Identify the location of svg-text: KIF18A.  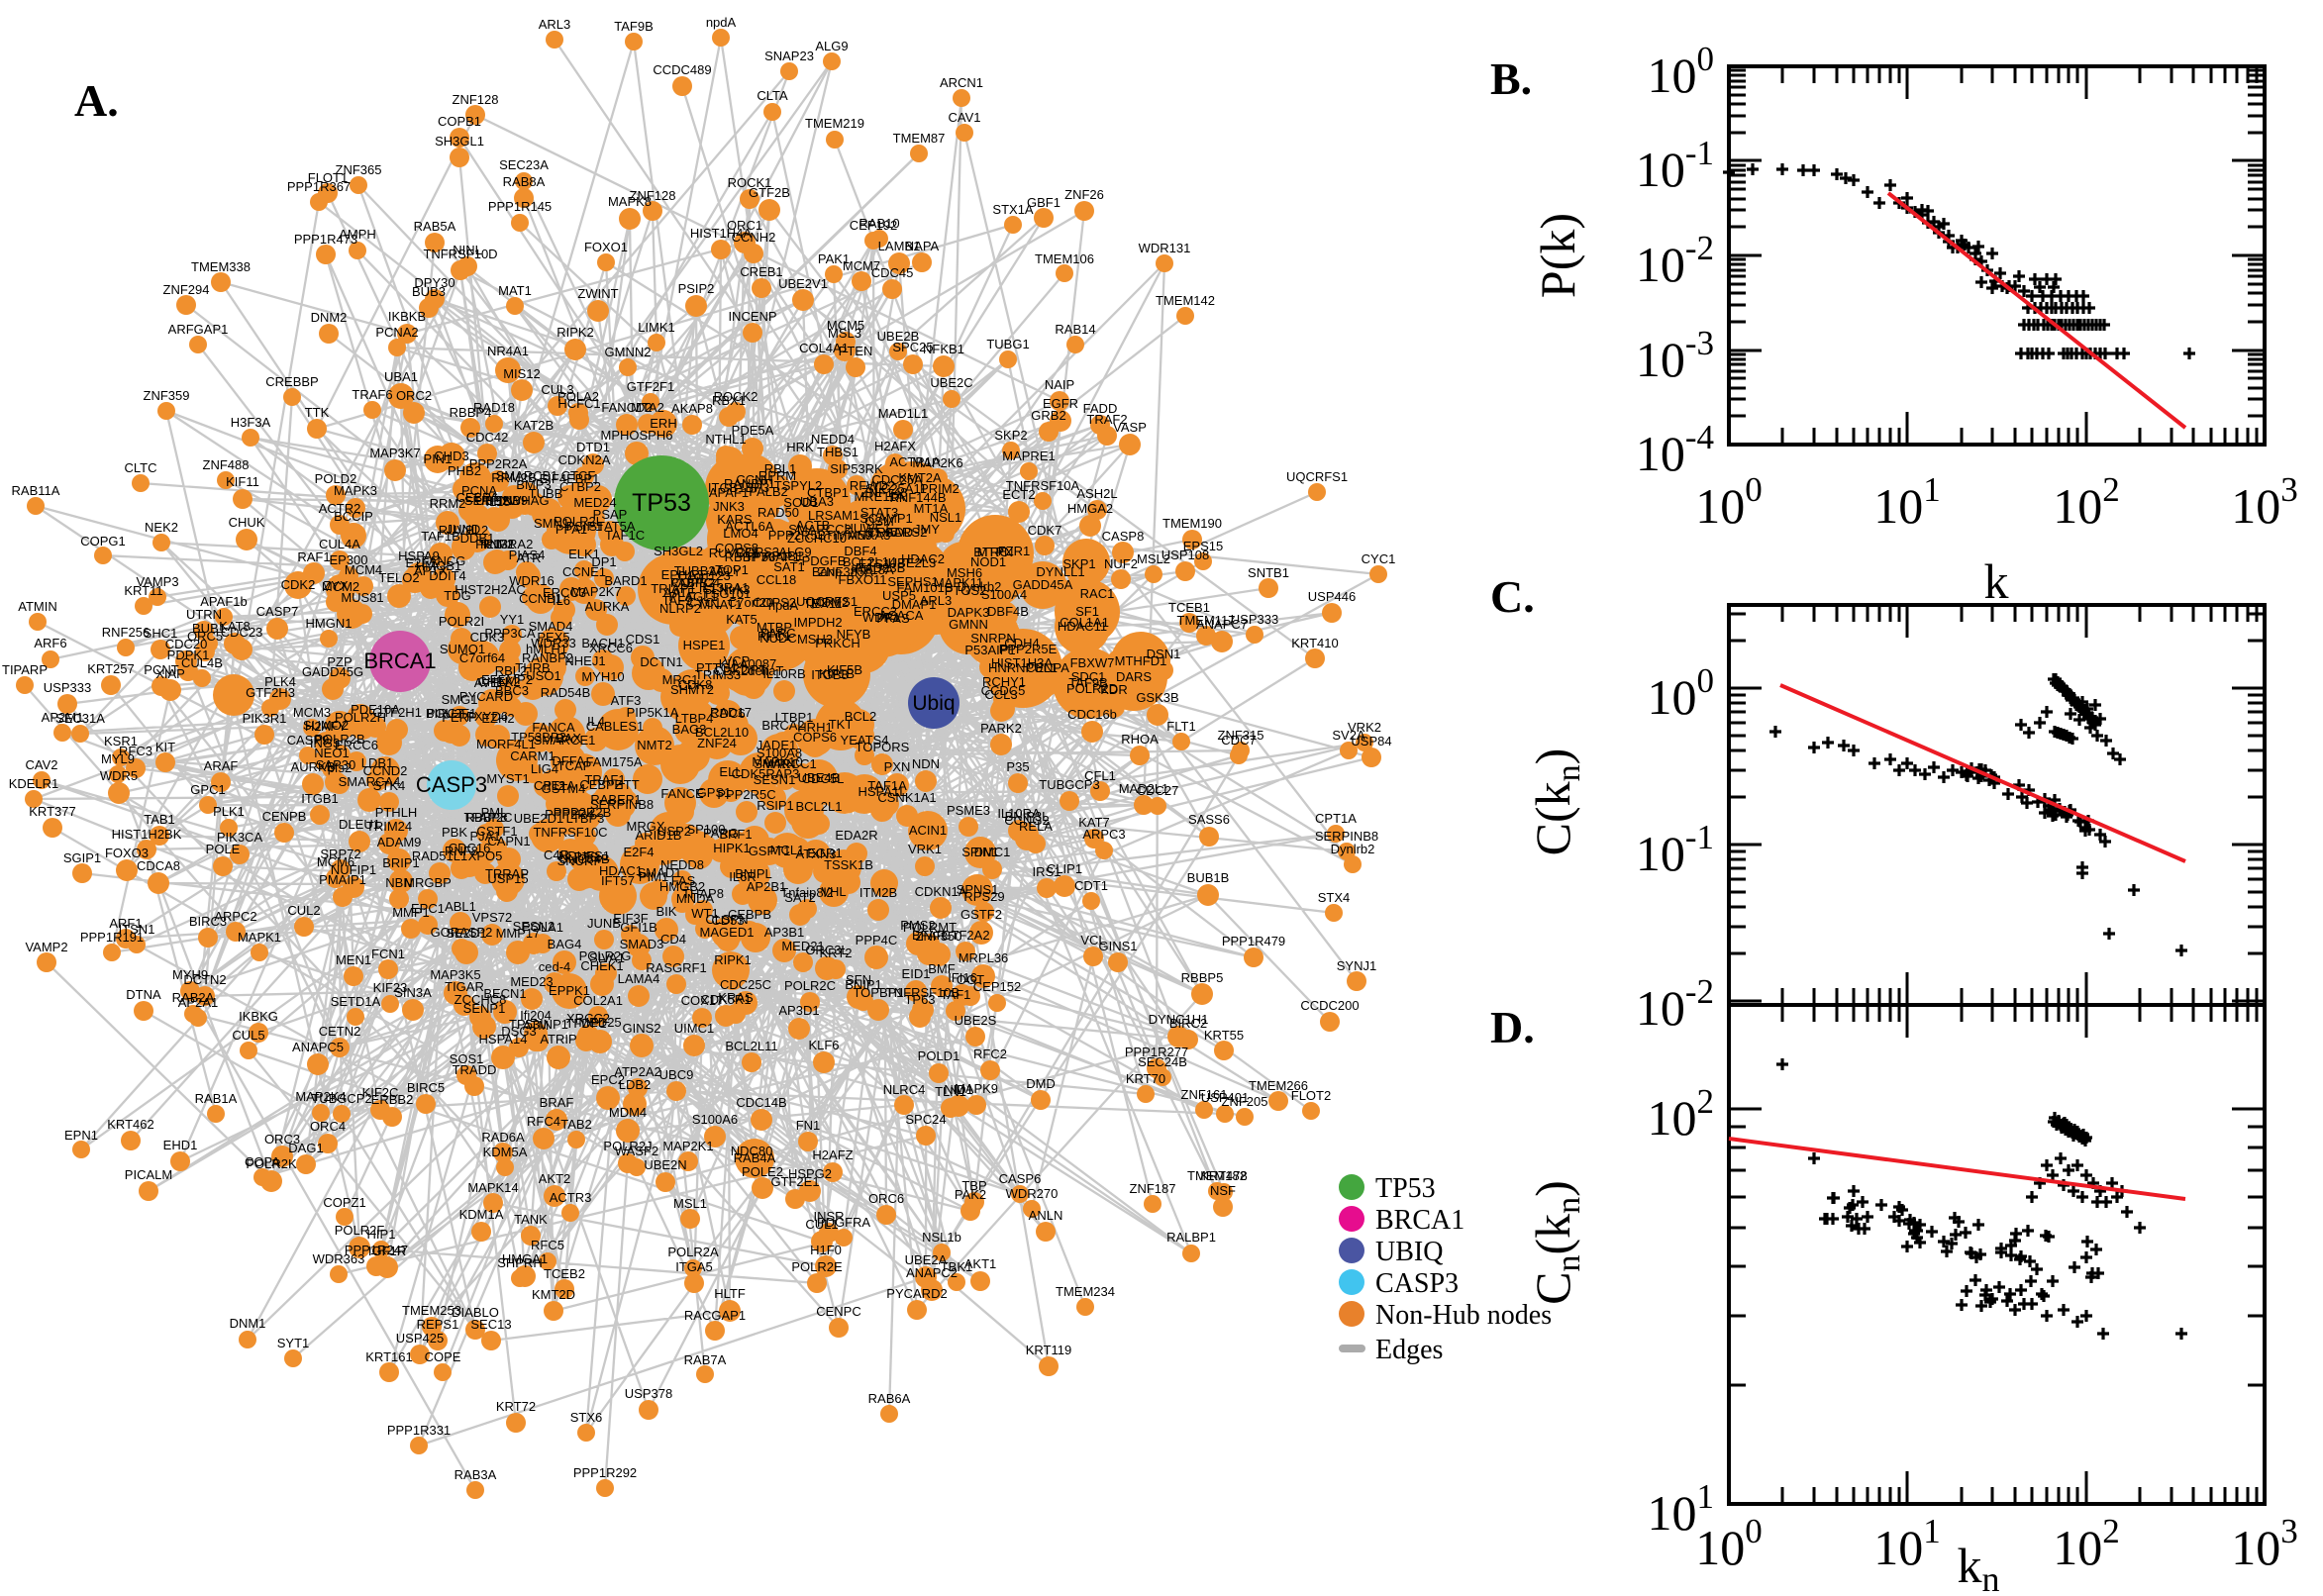
(872, 569).